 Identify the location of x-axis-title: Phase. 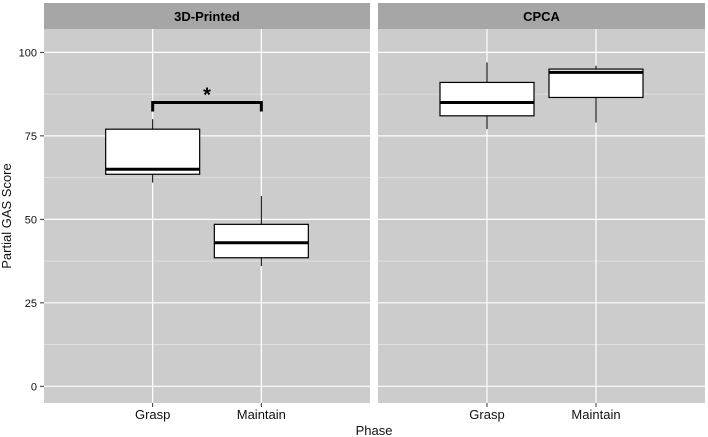
(374, 430).